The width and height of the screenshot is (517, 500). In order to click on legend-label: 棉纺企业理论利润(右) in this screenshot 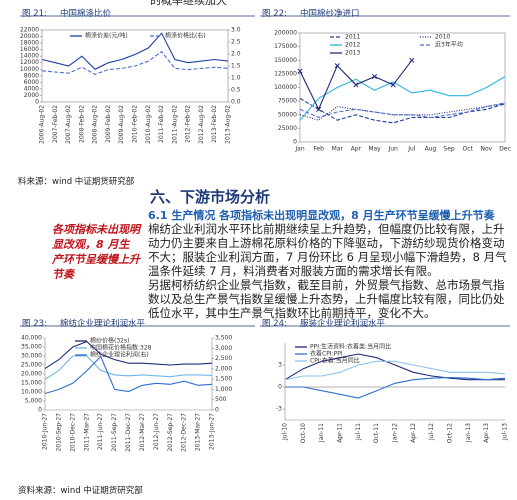, I will do `click(119, 355)`.